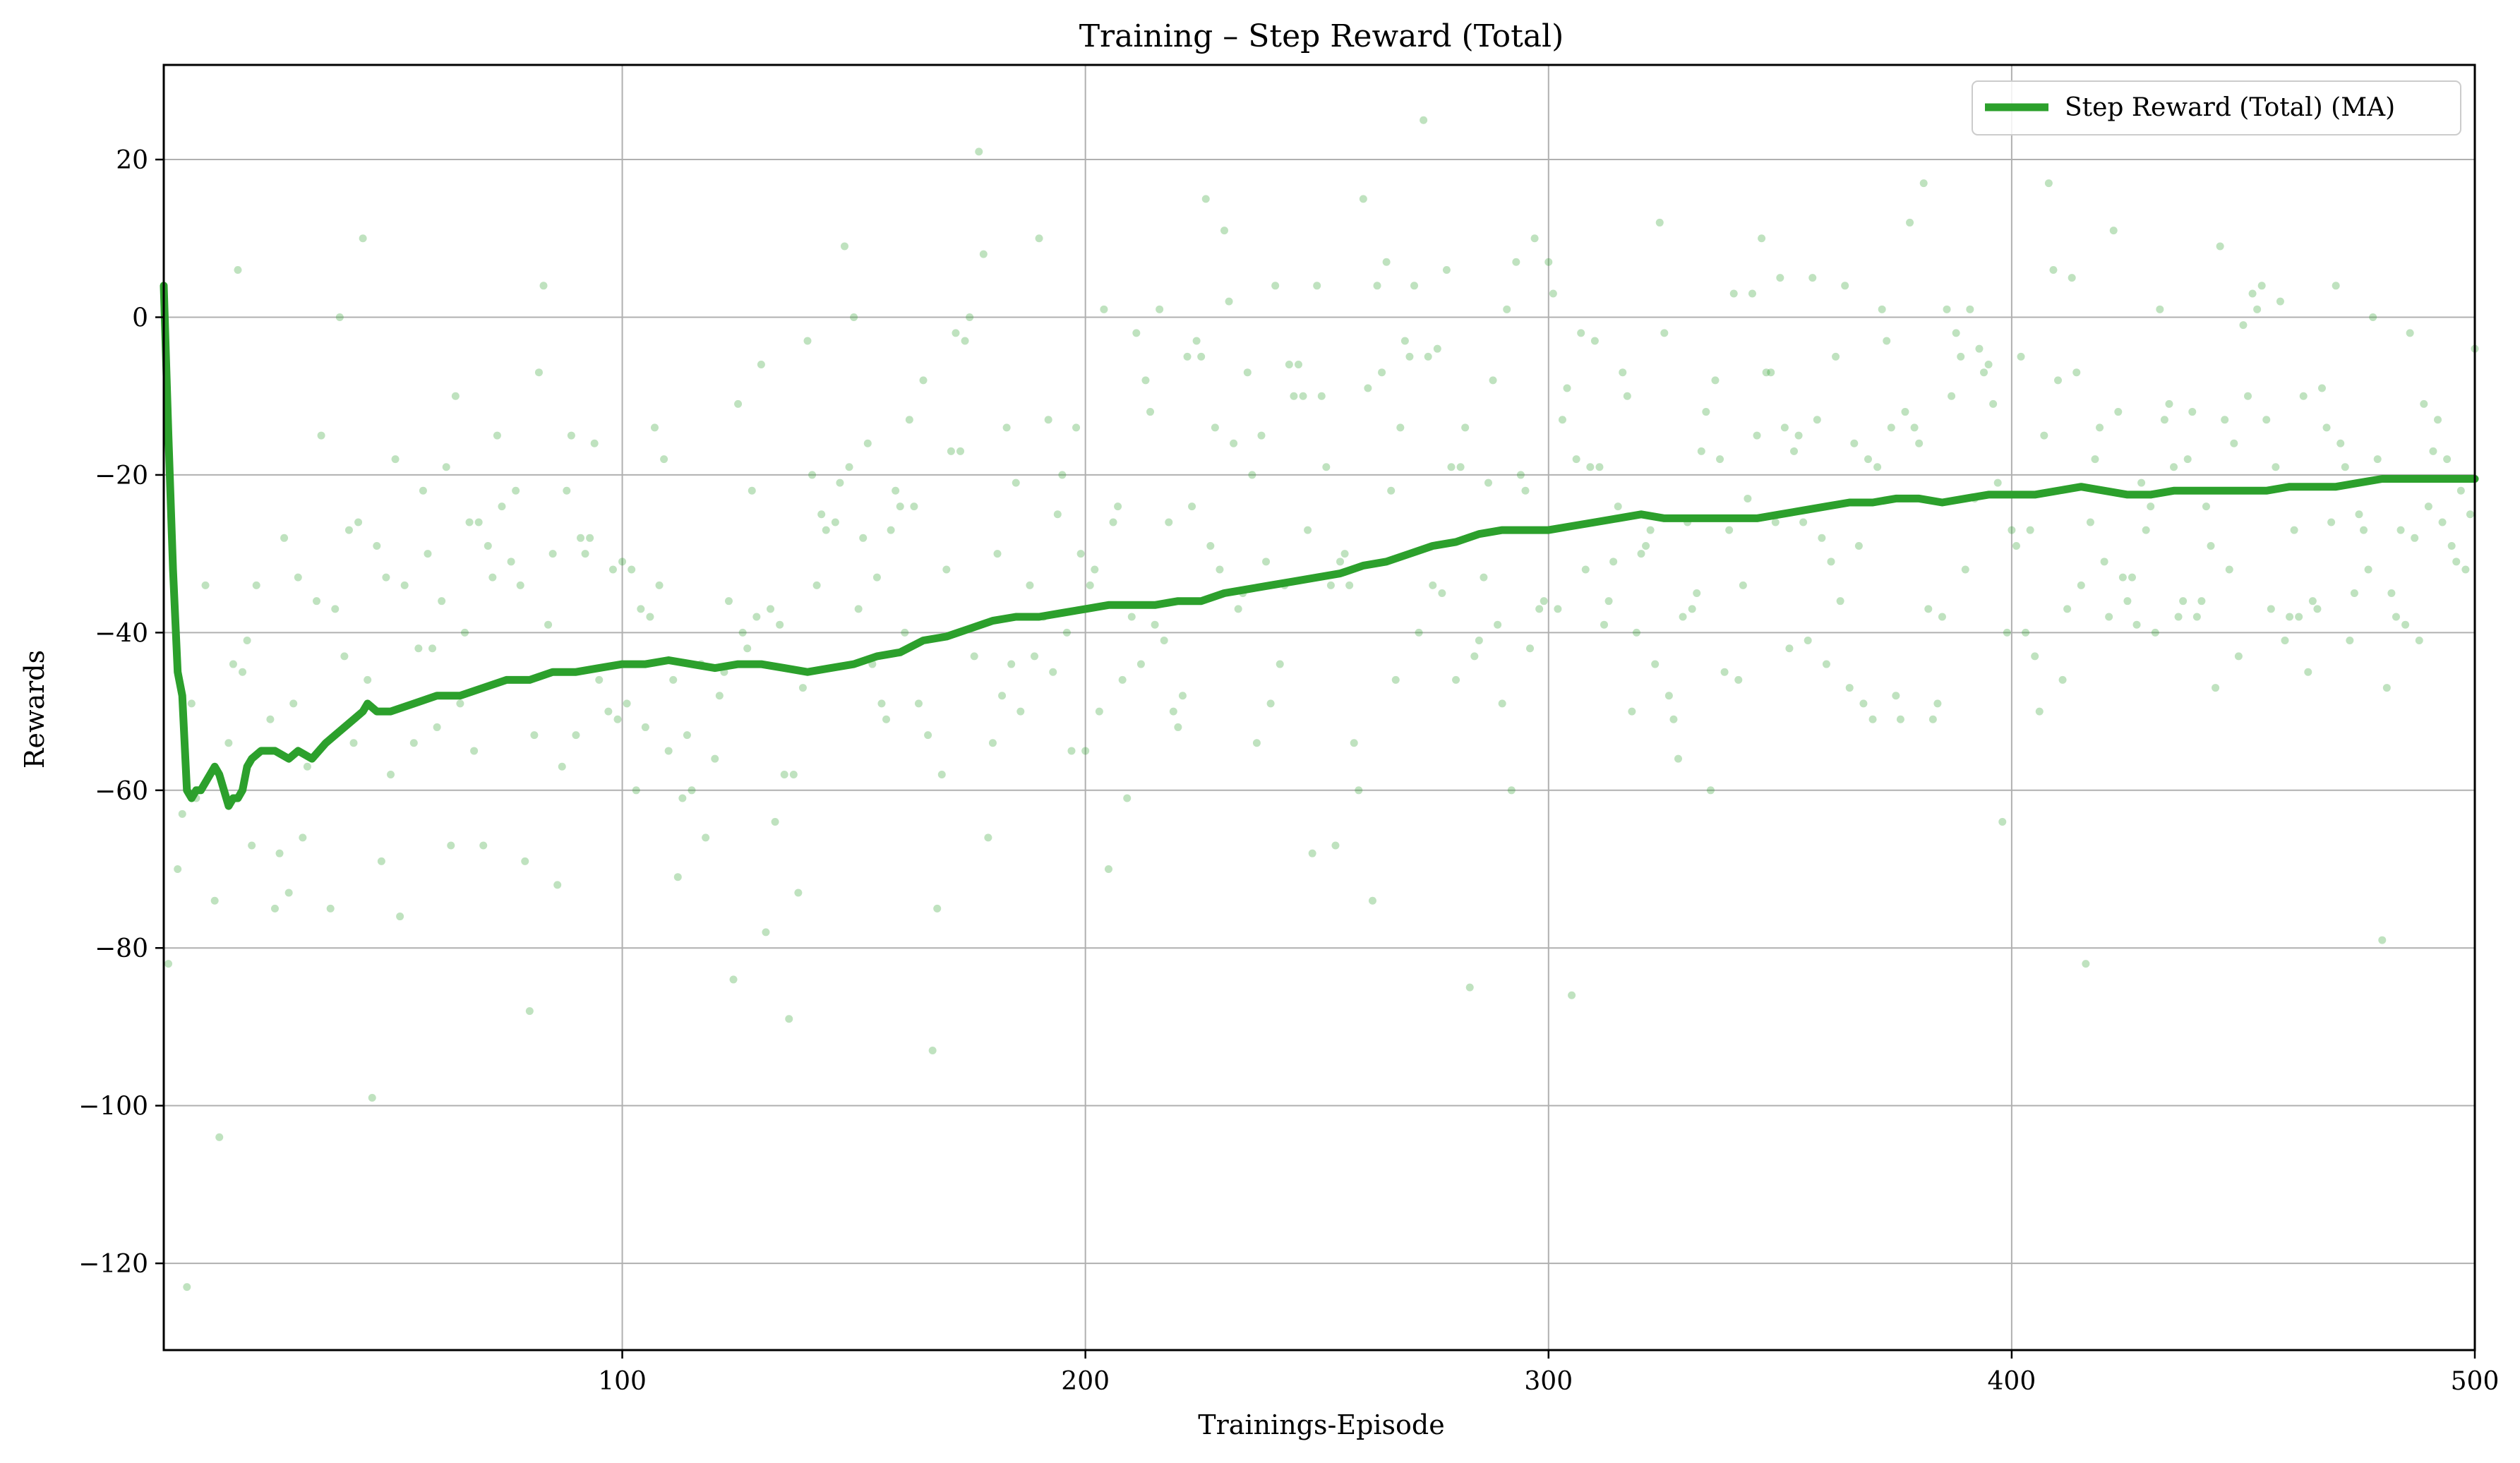 The image size is (2520, 1463). I want to click on x-tick-label: 300, so click(1549, 1381).